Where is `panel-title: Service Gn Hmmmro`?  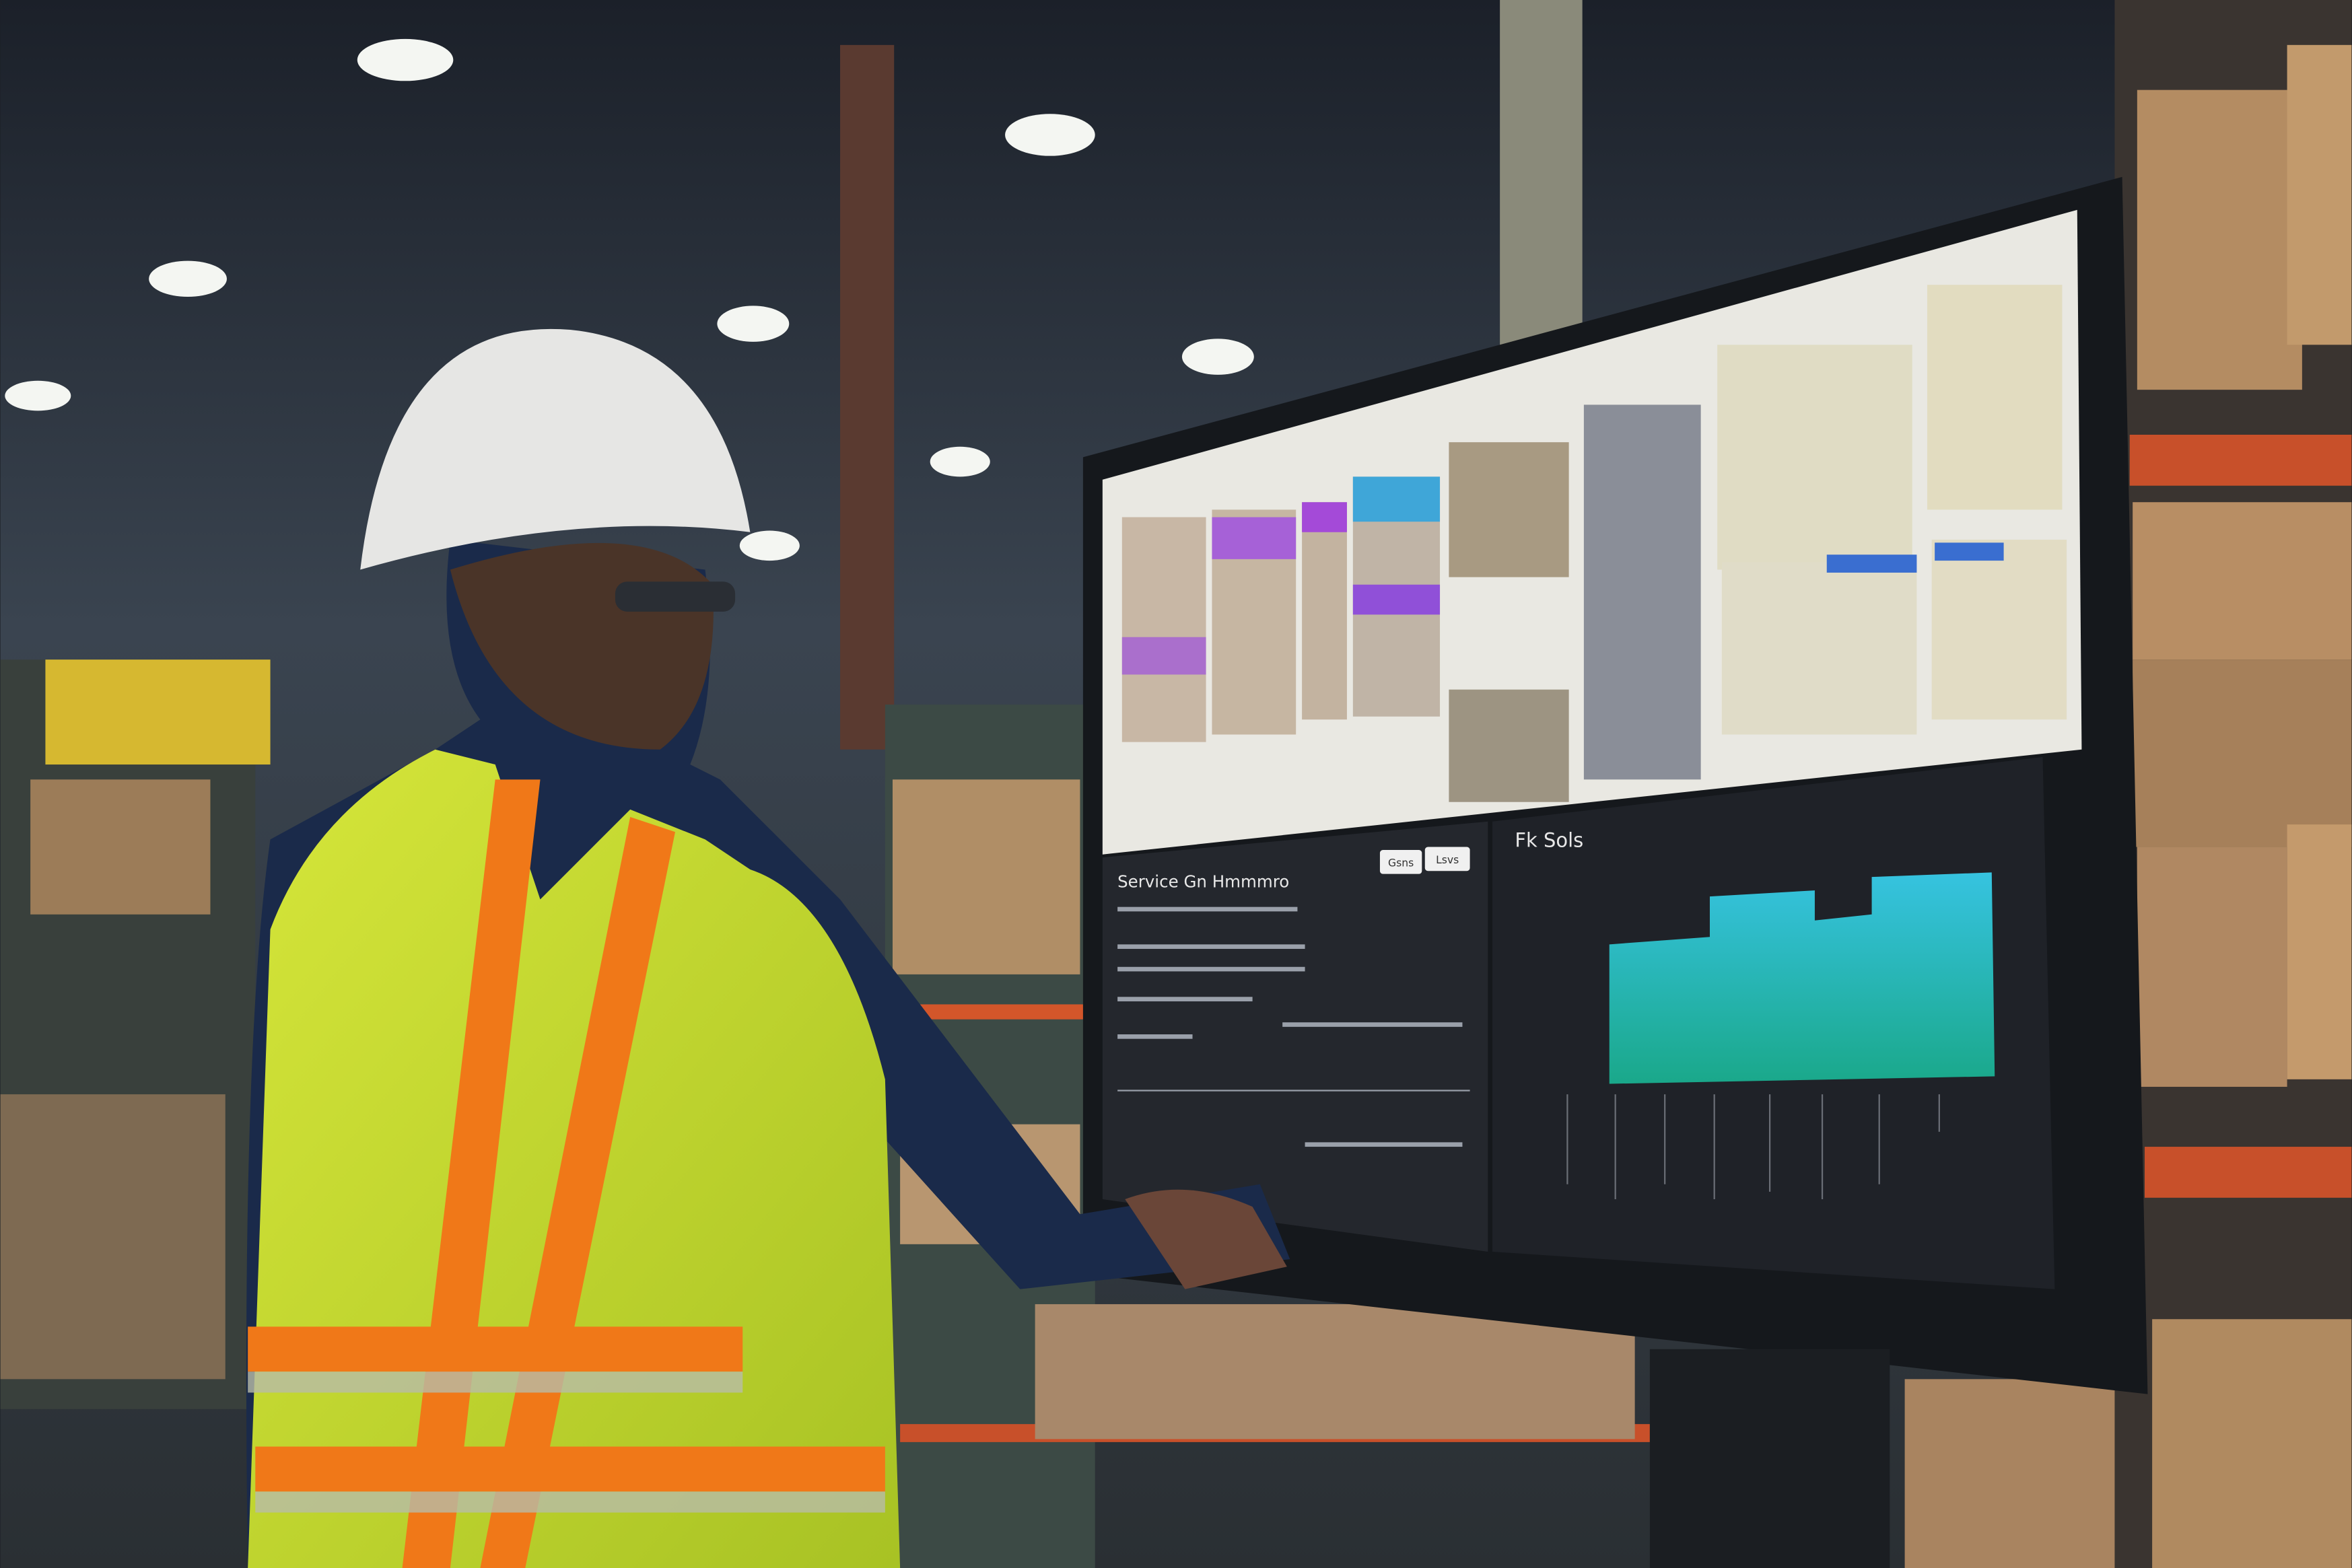
panel-title: Service Gn Hmmmro is located at coordinates (1203, 882).